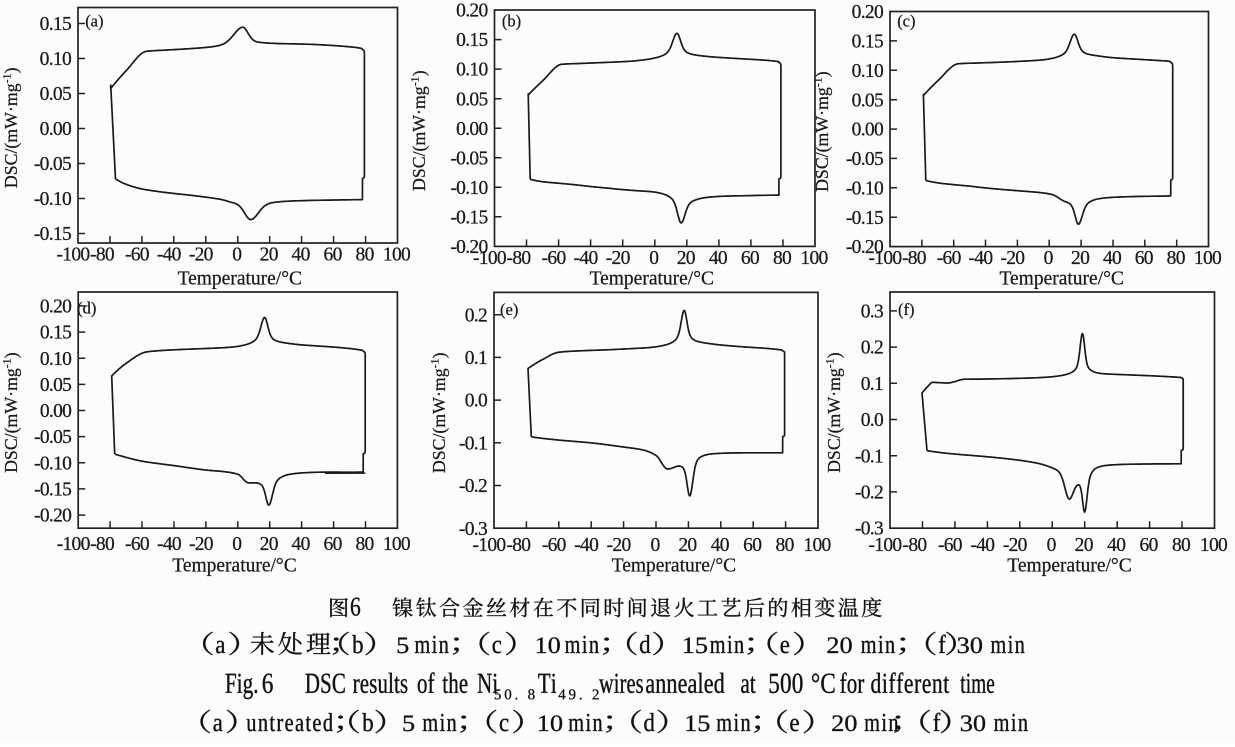 This screenshot has width=1235, height=747. Describe the element at coordinates (86, 308) in the screenshot. I see `svg-text: (d)` at that location.